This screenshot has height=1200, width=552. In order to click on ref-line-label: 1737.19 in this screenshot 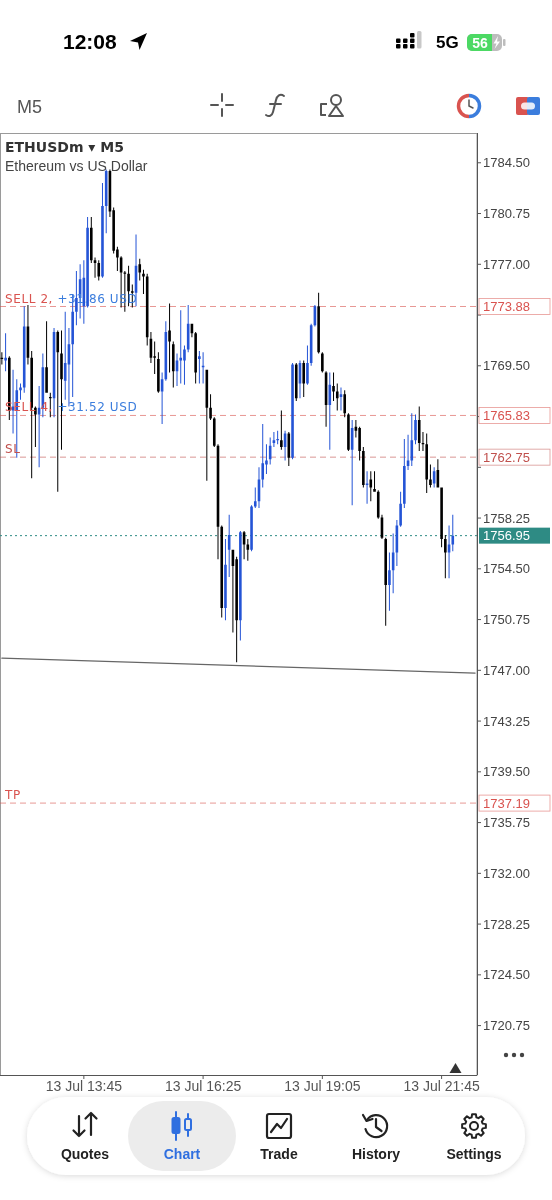, I will do `click(506, 803)`.